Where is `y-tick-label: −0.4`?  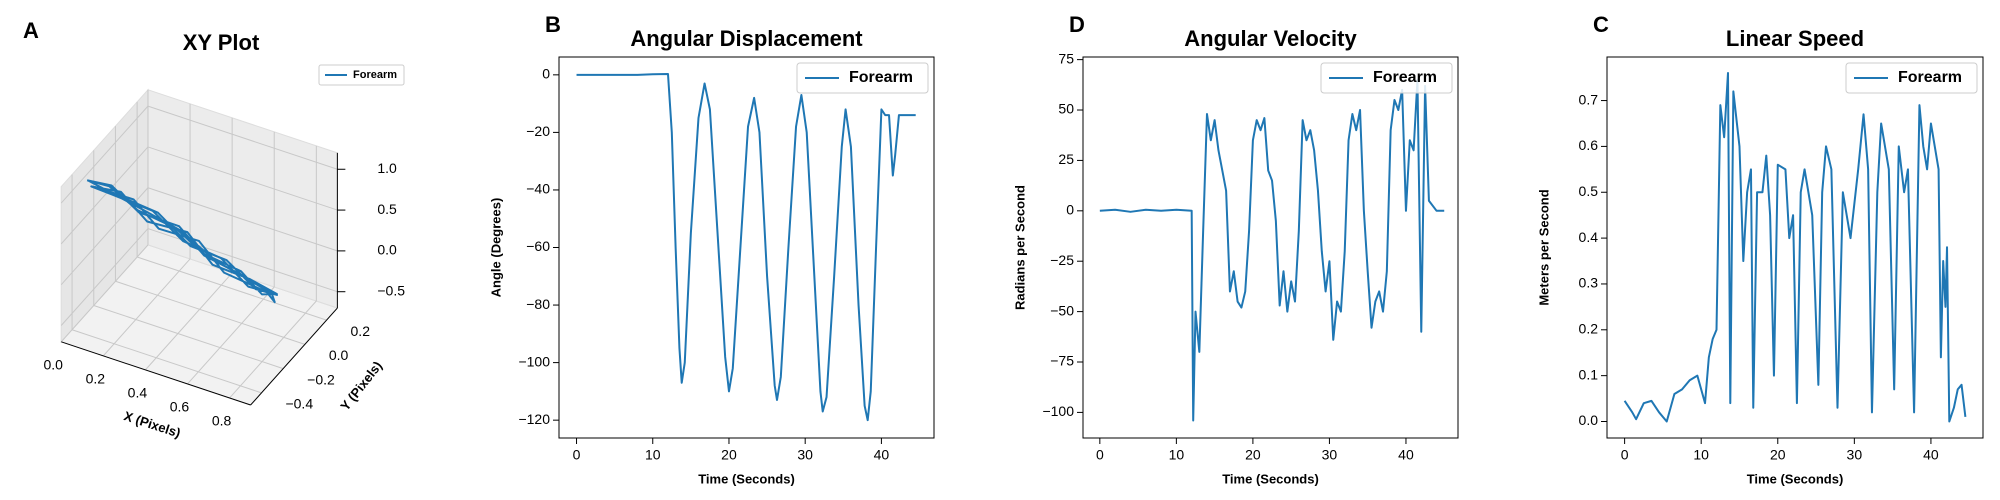
y-tick-label: −0.4 is located at coordinates (299, 404).